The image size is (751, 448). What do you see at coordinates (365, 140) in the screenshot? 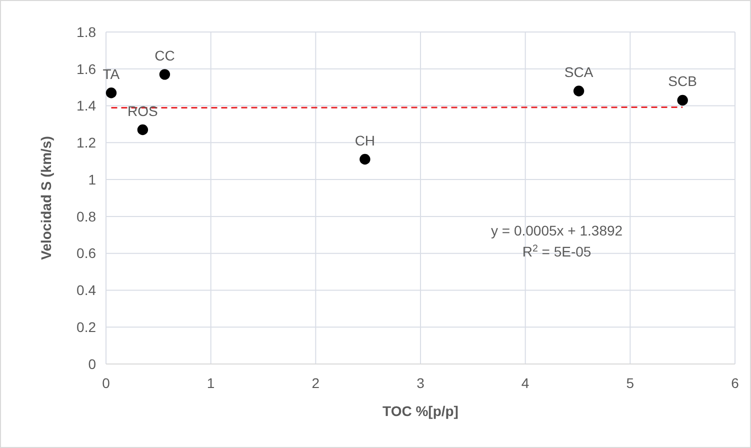
I see `annotation: CH` at bounding box center [365, 140].